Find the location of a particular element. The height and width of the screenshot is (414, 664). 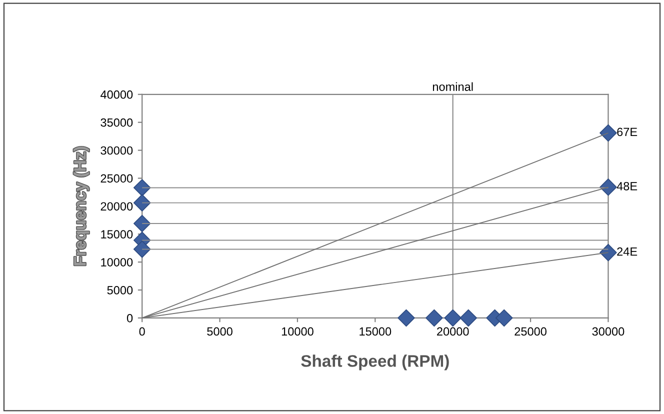

x-tick-label: 20000 is located at coordinates (453, 331).